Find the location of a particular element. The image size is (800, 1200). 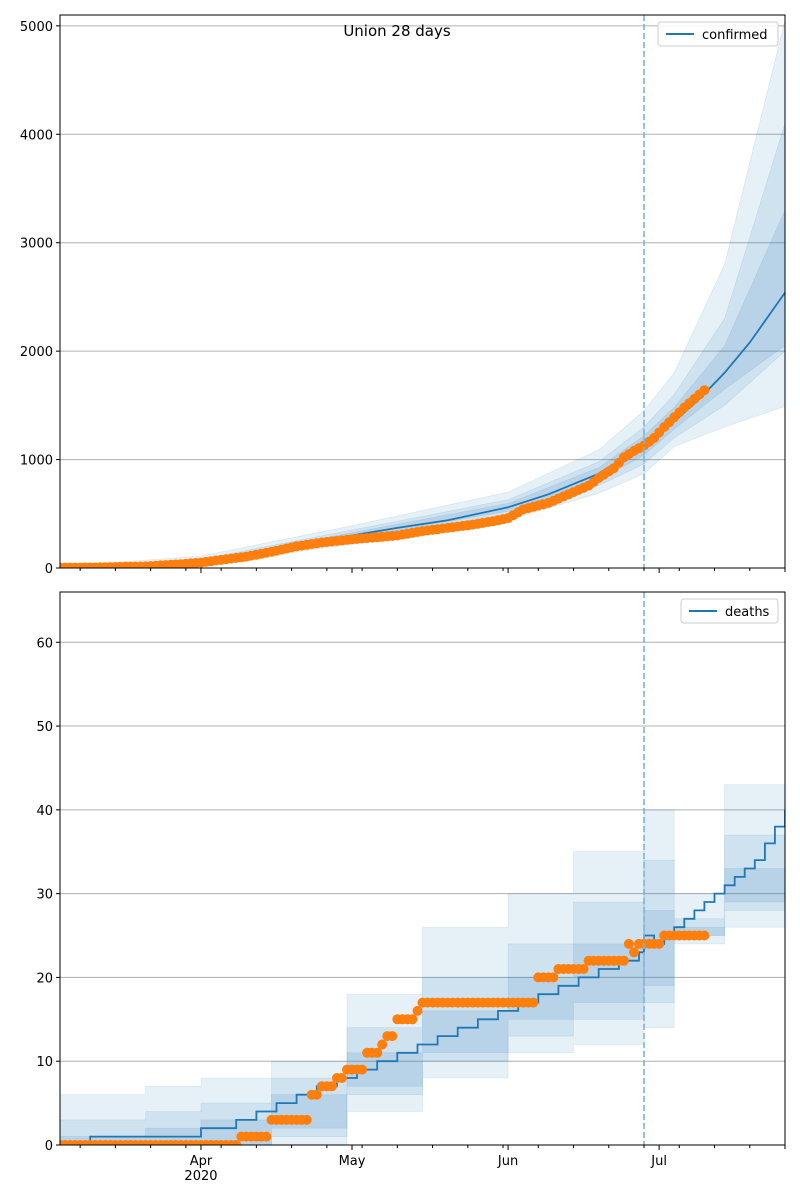

y-tick-label: 20 is located at coordinates (44, 978).